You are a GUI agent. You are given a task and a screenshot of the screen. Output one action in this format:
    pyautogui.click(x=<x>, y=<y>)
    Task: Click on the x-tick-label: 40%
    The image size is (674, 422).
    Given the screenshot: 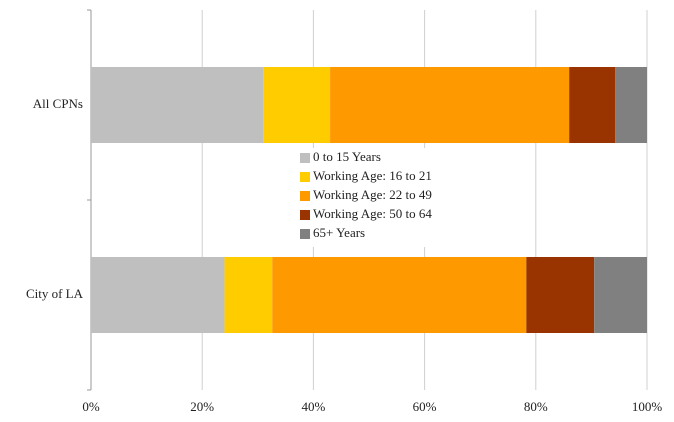 What is the action you would take?
    pyautogui.click(x=313, y=406)
    